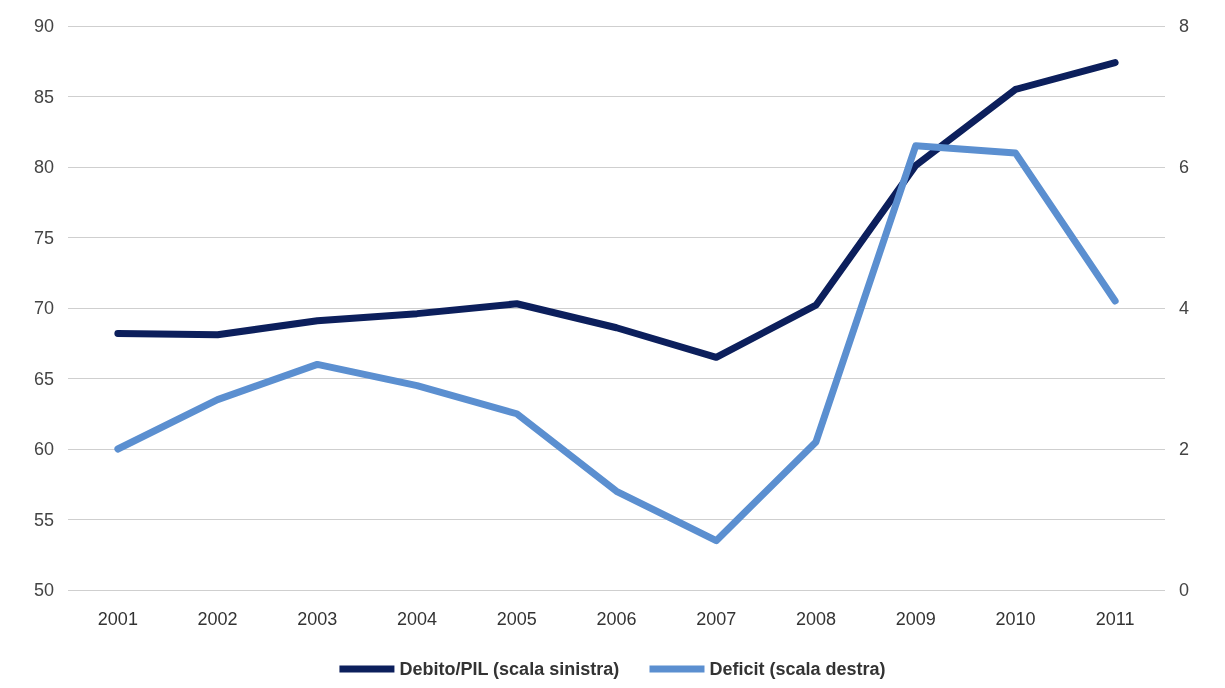 Image resolution: width=1225 pixels, height=688 pixels. Describe the element at coordinates (516, 619) in the screenshot. I see `x-tick-label: 2005` at that location.